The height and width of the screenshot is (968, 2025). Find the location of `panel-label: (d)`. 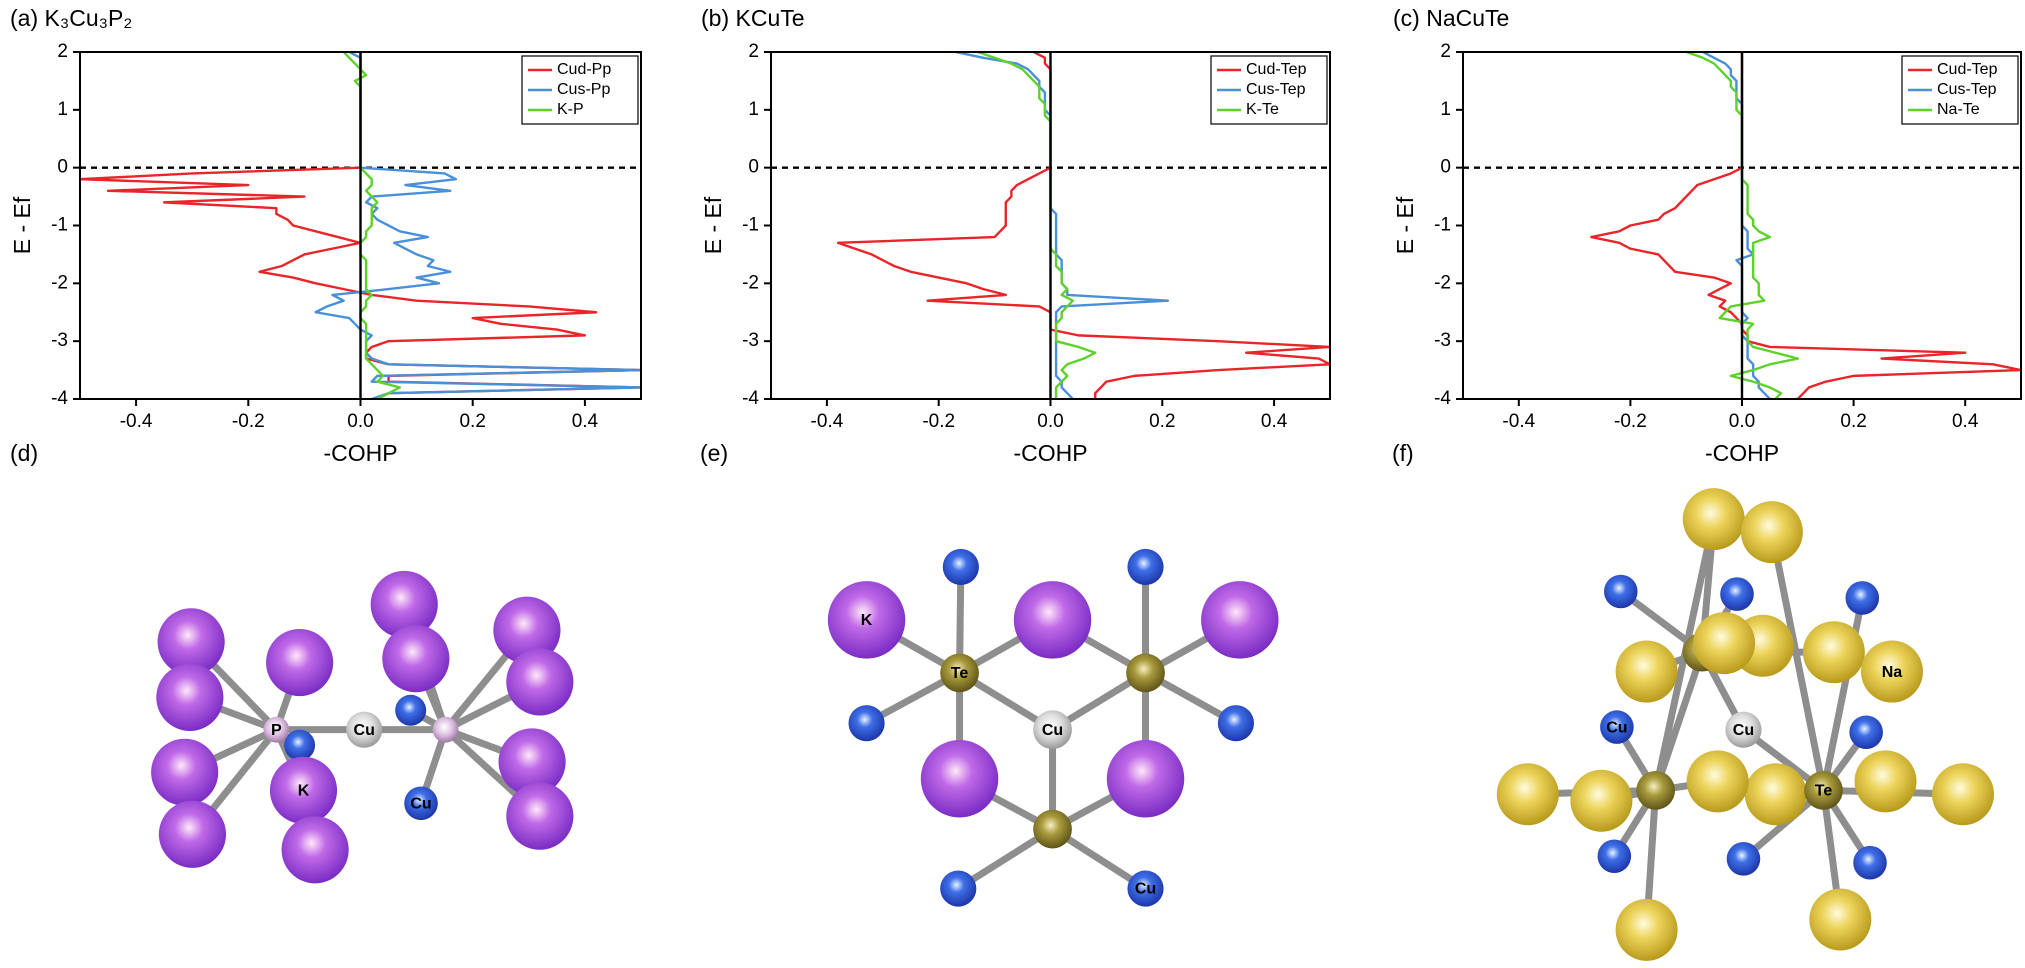

panel-label: (d) is located at coordinates (24, 453).